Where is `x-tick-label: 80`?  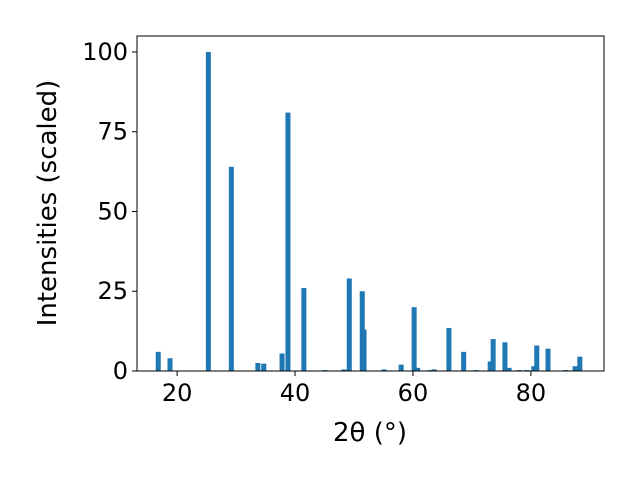
x-tick-label: 80 is located at coordinates (531, 393).